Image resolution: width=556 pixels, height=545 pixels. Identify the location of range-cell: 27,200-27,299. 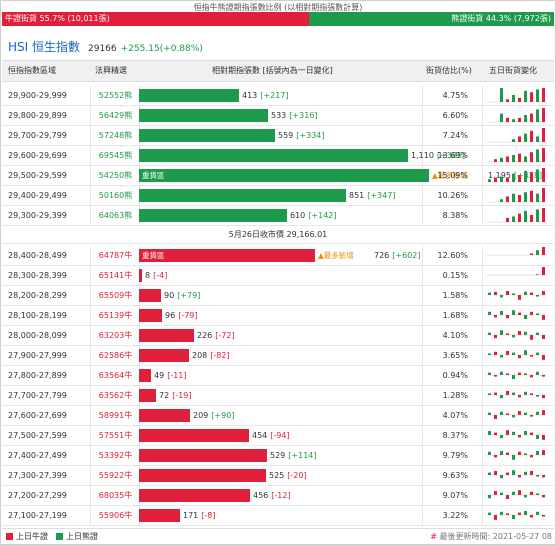
(37, 495).